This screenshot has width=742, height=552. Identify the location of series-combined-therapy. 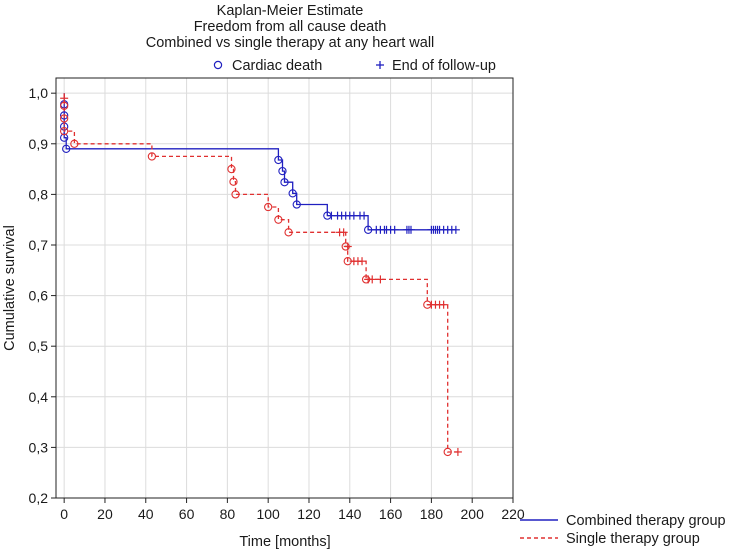
(260, 163).